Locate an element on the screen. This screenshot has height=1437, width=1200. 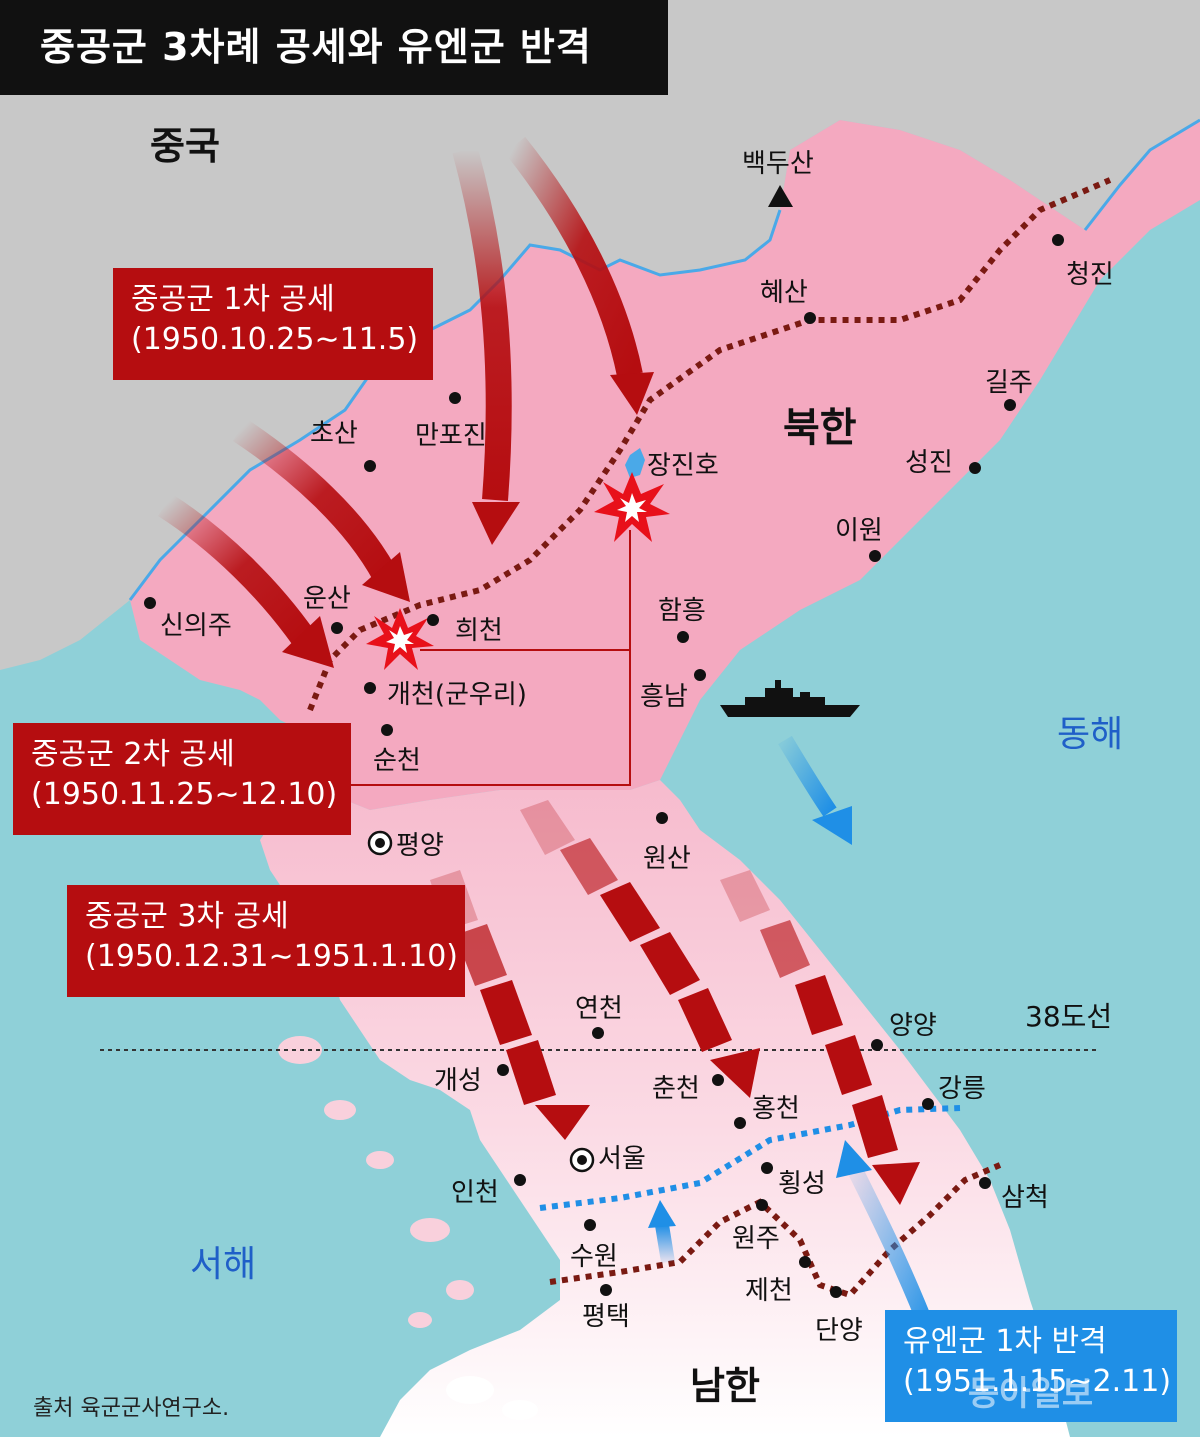
battle-explosion-gaecheon is located at coordinates (400, 639).